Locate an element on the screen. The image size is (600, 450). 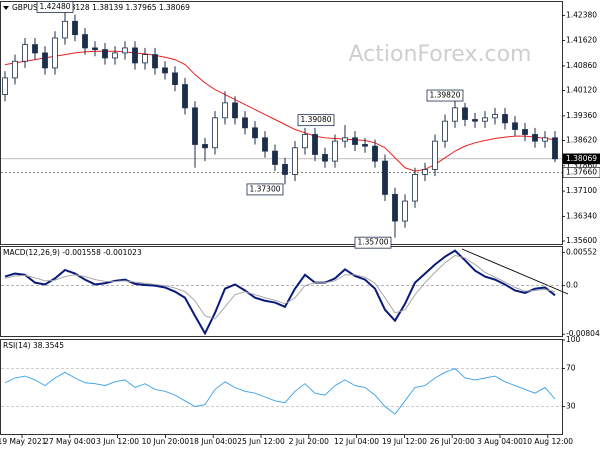
x-tick-label: 2 Jul 20:00 is located at coordinates (309, 441).